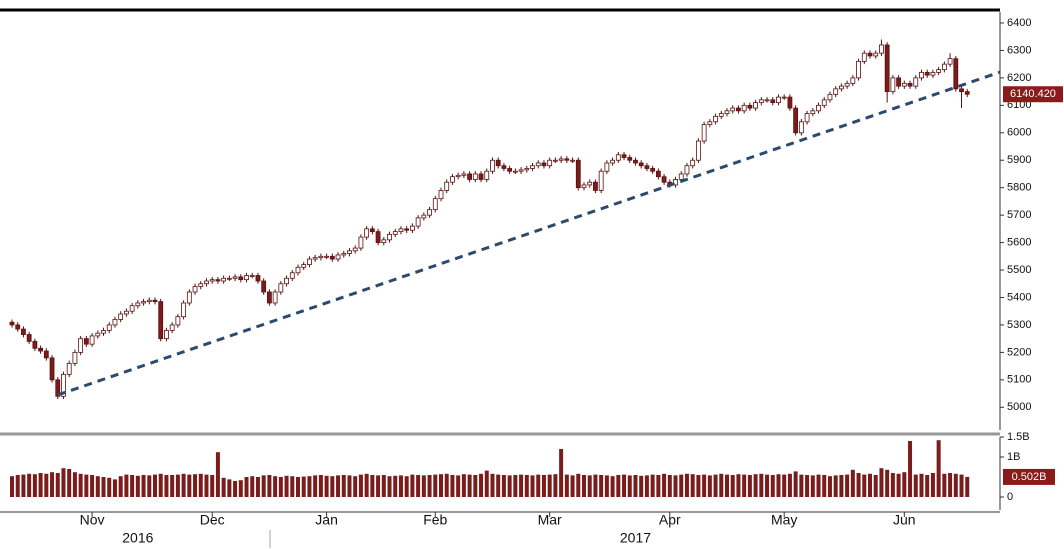  I want to click on y-tick-label: 5900, so click(1019, 160).